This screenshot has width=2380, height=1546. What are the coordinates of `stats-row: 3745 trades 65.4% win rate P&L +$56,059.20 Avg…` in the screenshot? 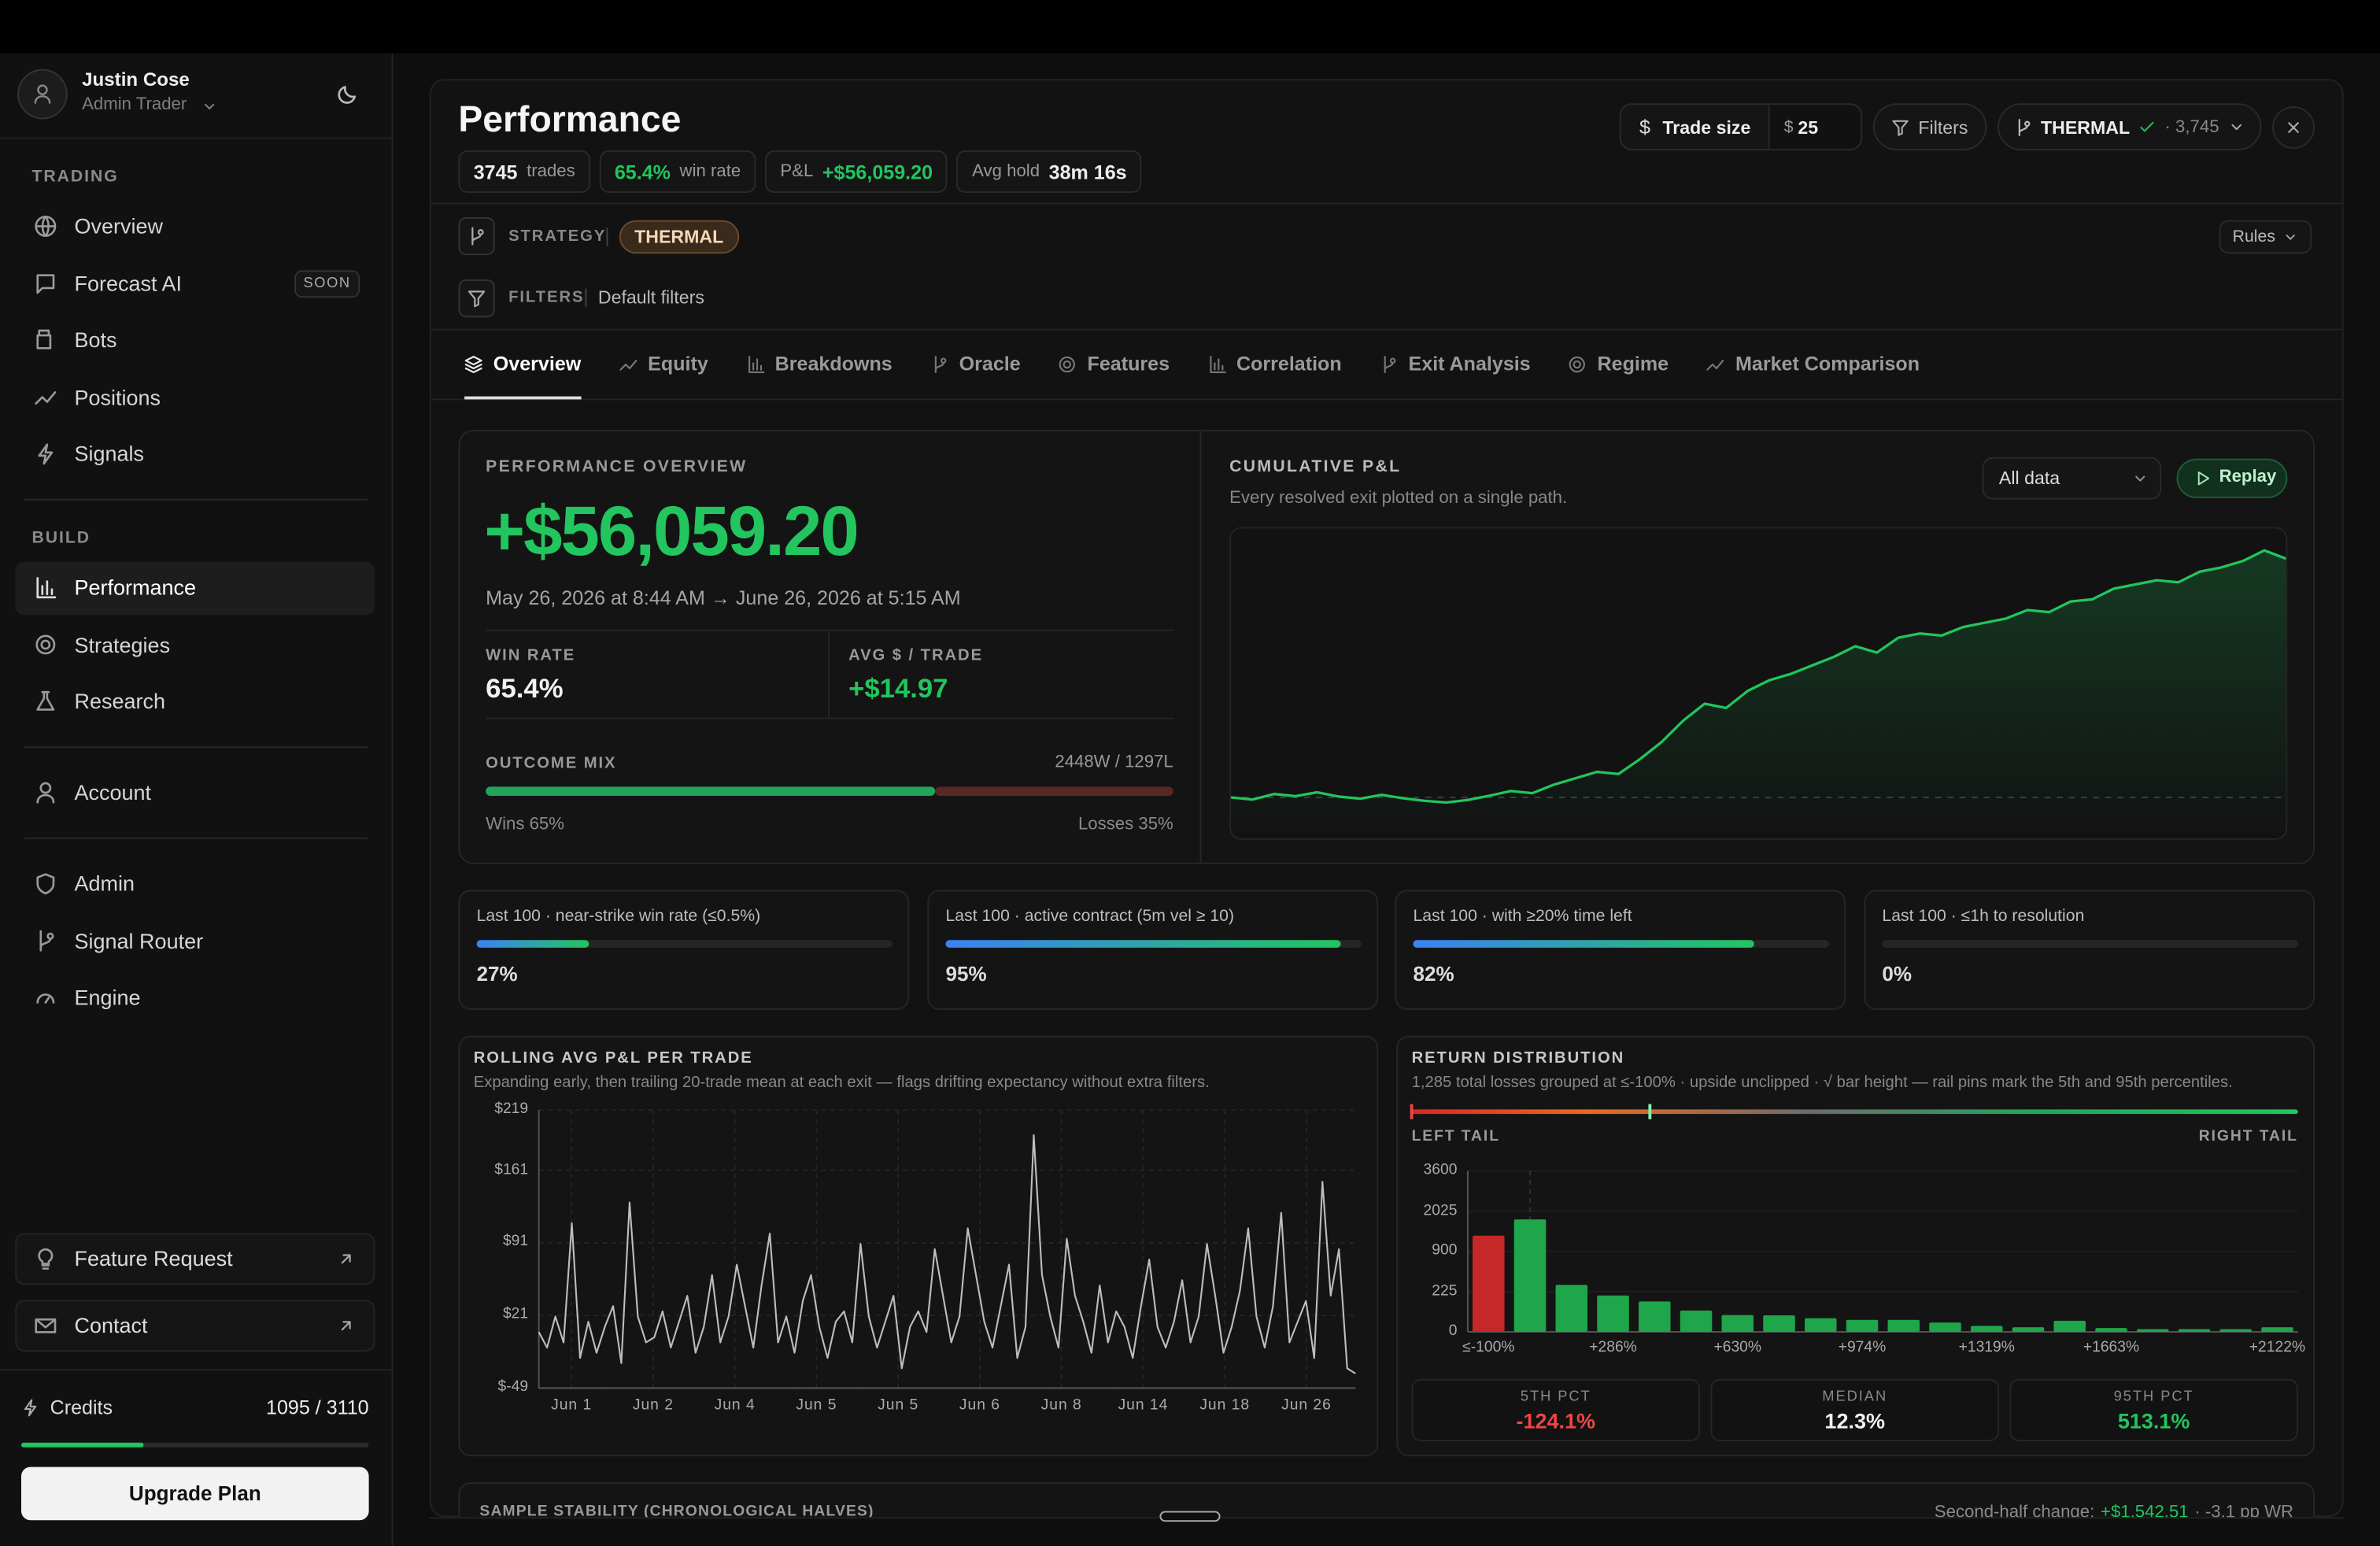 It's located at (800, 172).